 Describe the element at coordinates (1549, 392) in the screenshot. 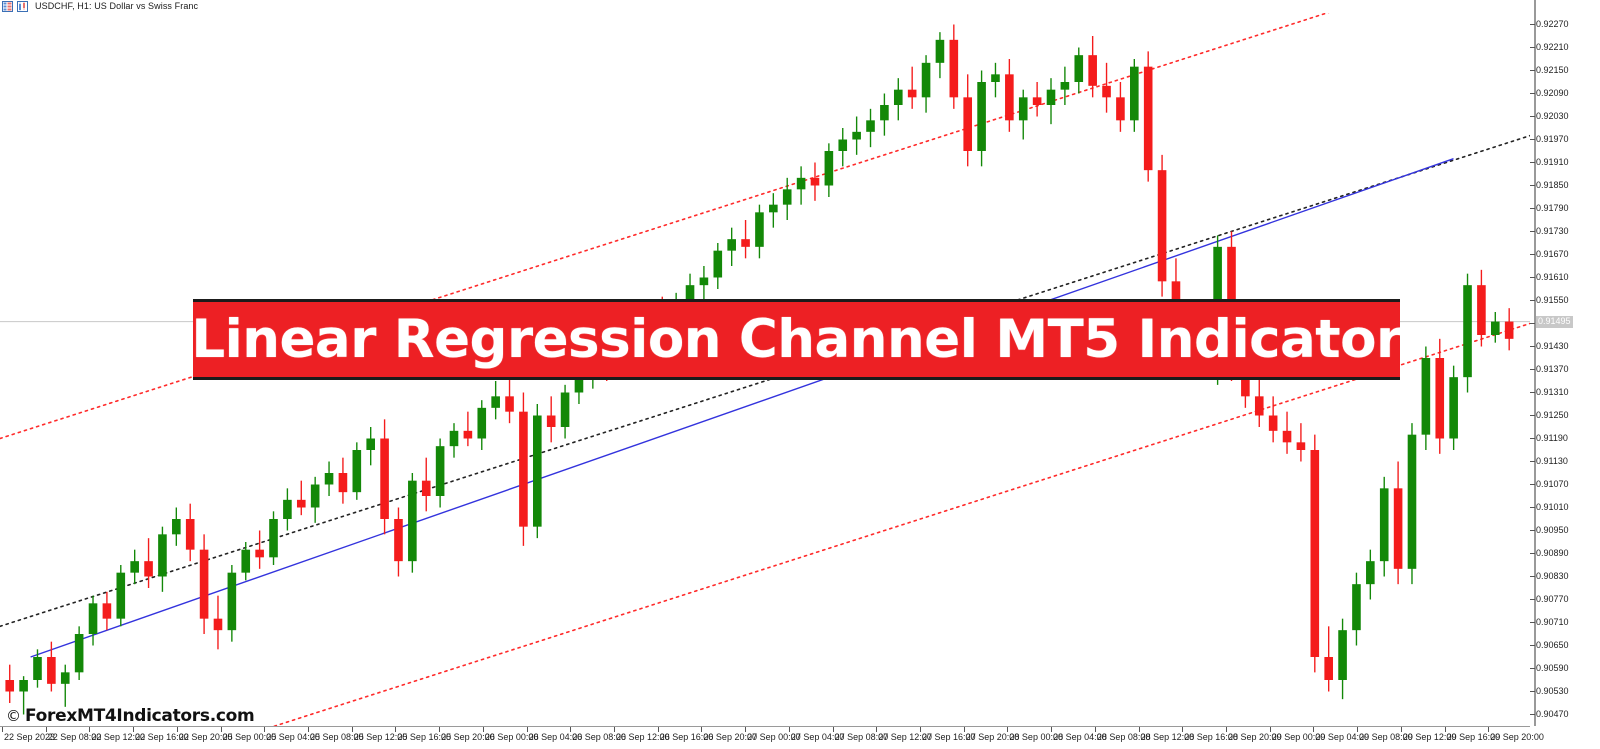

I see `price-tick: 0.91310` at that location.